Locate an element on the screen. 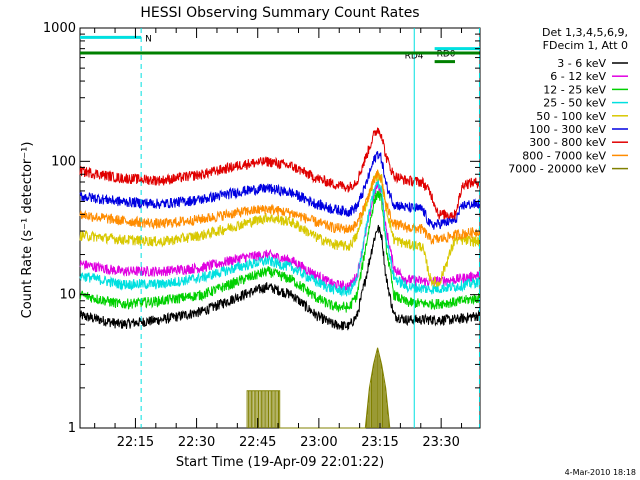 The width and height of the screenshot is (640, 480). legend-label: 800 - 7000 keV is located at coordinates (564, 155).